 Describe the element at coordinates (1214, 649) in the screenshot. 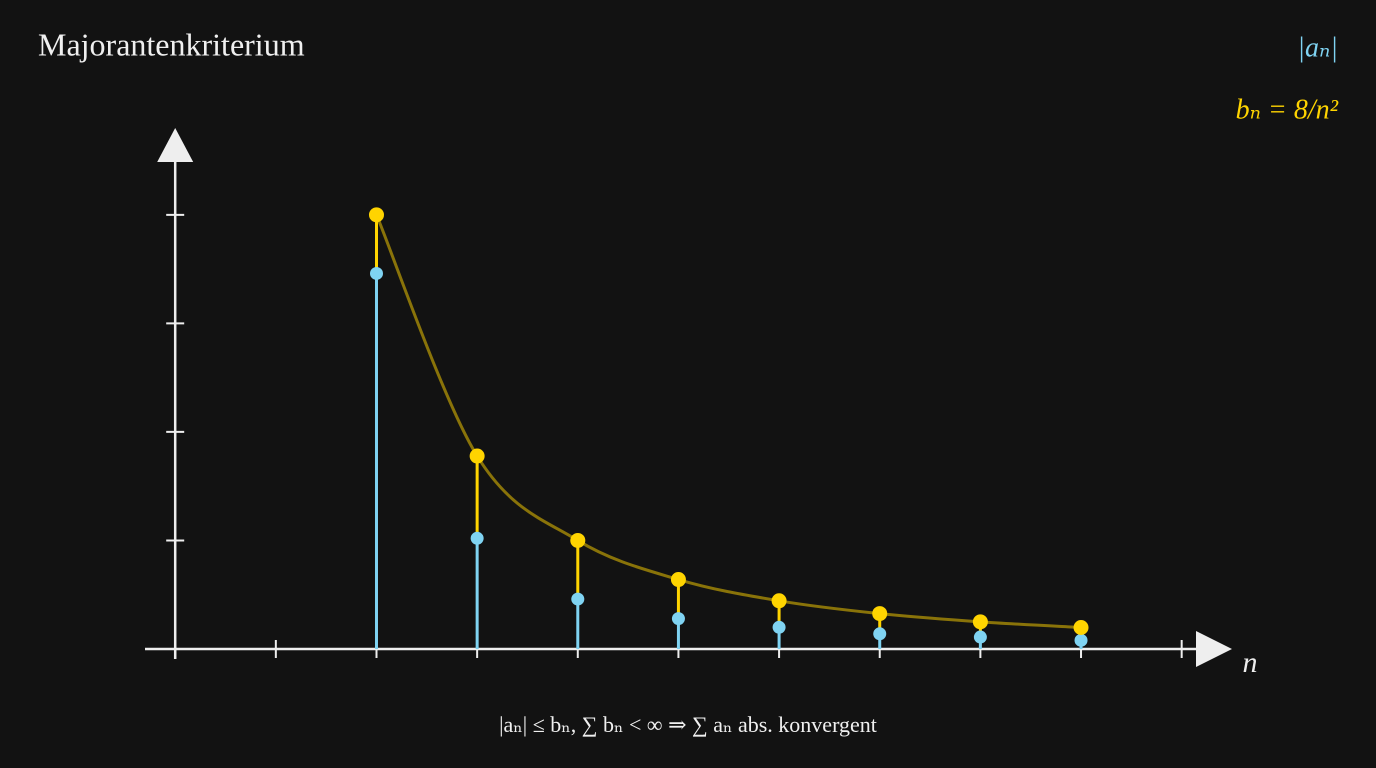

I see `x-axis-arrow` at that location.